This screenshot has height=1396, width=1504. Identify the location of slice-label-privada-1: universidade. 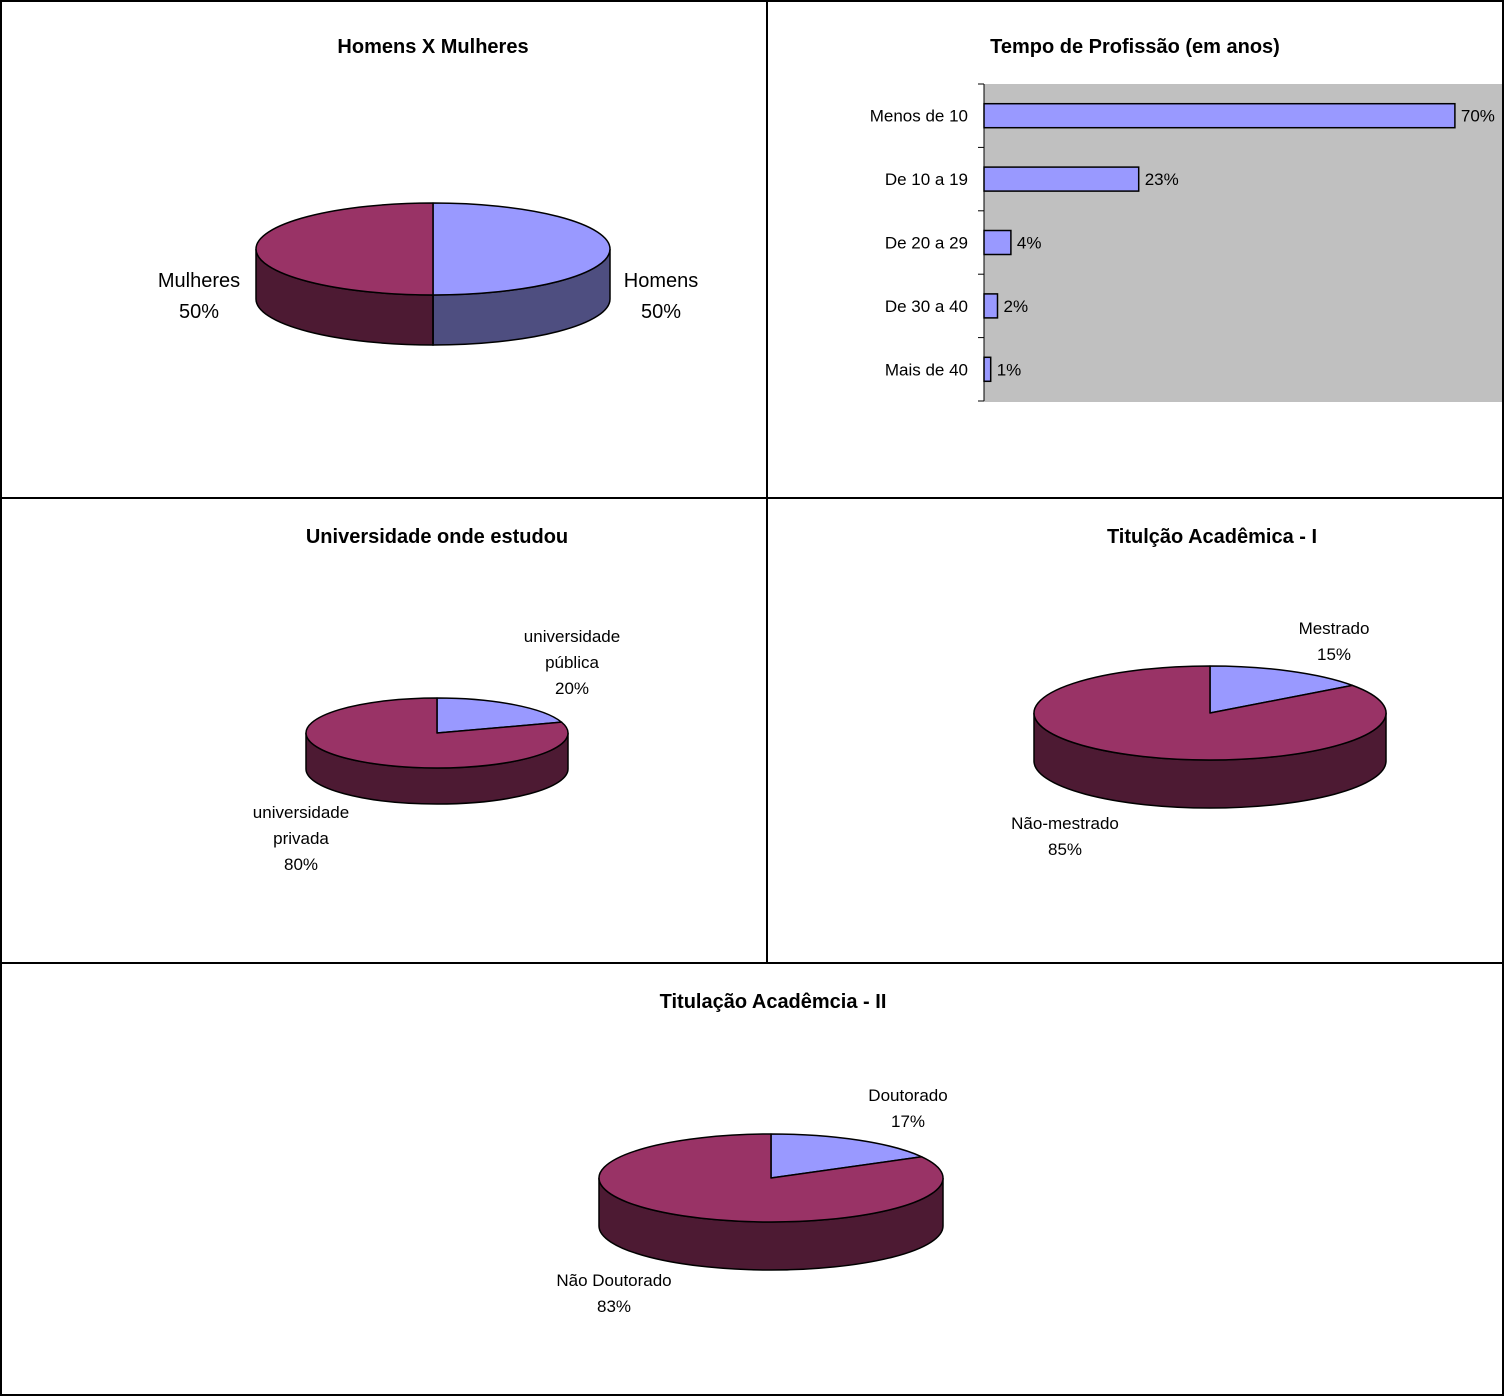
(301, 812).